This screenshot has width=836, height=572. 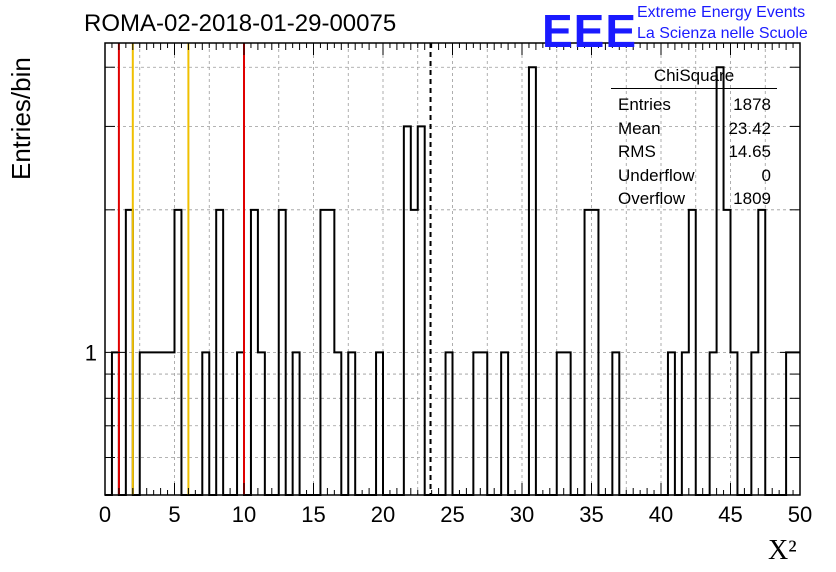 I want to click on x-tick-label: 15, so click(x=313, y=514).